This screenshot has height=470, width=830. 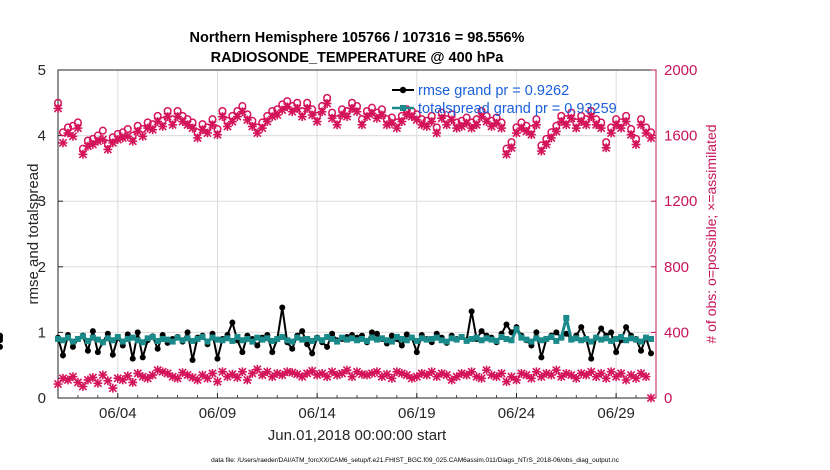 I want to click on y-right-tick-label: 0, so click(x=668, y=398).